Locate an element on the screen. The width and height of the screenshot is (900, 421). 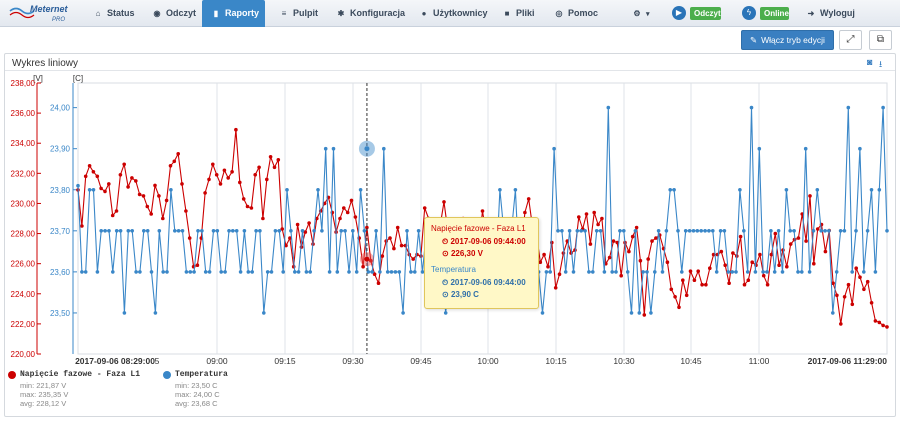
brand-name: Meternet is located at coordinates (49, 9).